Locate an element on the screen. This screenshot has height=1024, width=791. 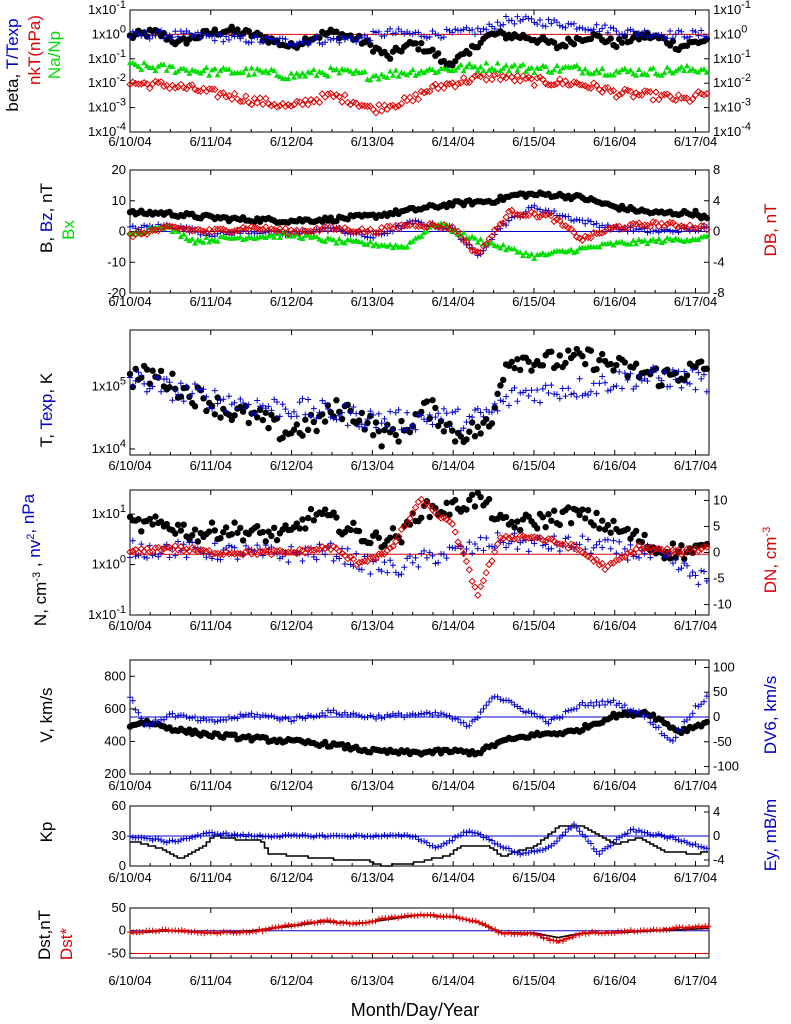
p7-y-tick-left: 50 is located at coordinates (119, 907).